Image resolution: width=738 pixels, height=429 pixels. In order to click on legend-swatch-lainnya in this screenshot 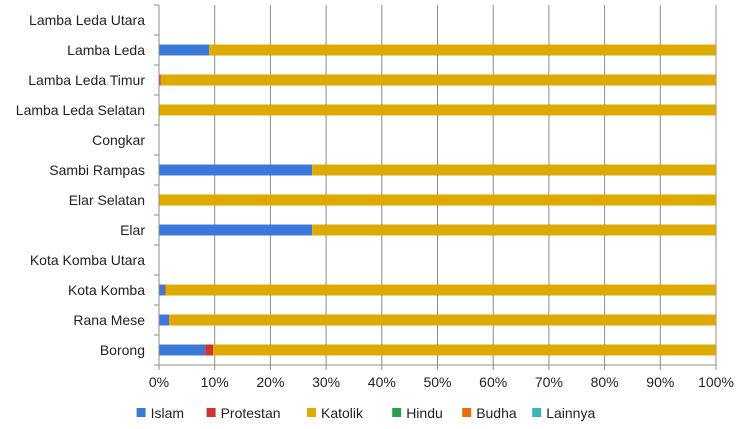, I will do `click(537, 412)`.